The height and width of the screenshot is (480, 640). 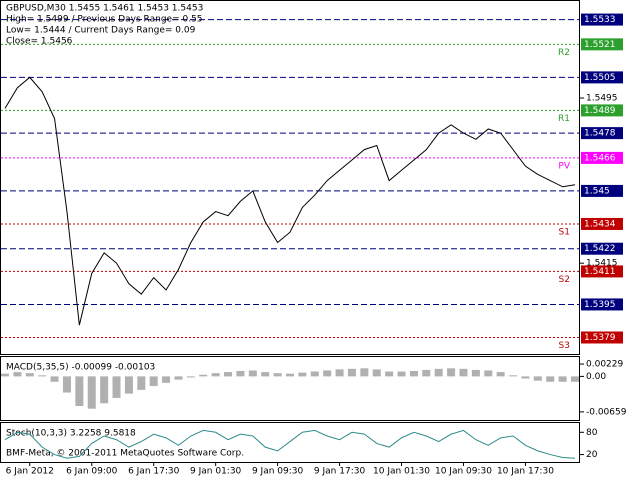 What do you see at coordinates (606, 412) in the screenshot?
I see `y-tick-label: -0.00659` at bounding box center [606, 412].